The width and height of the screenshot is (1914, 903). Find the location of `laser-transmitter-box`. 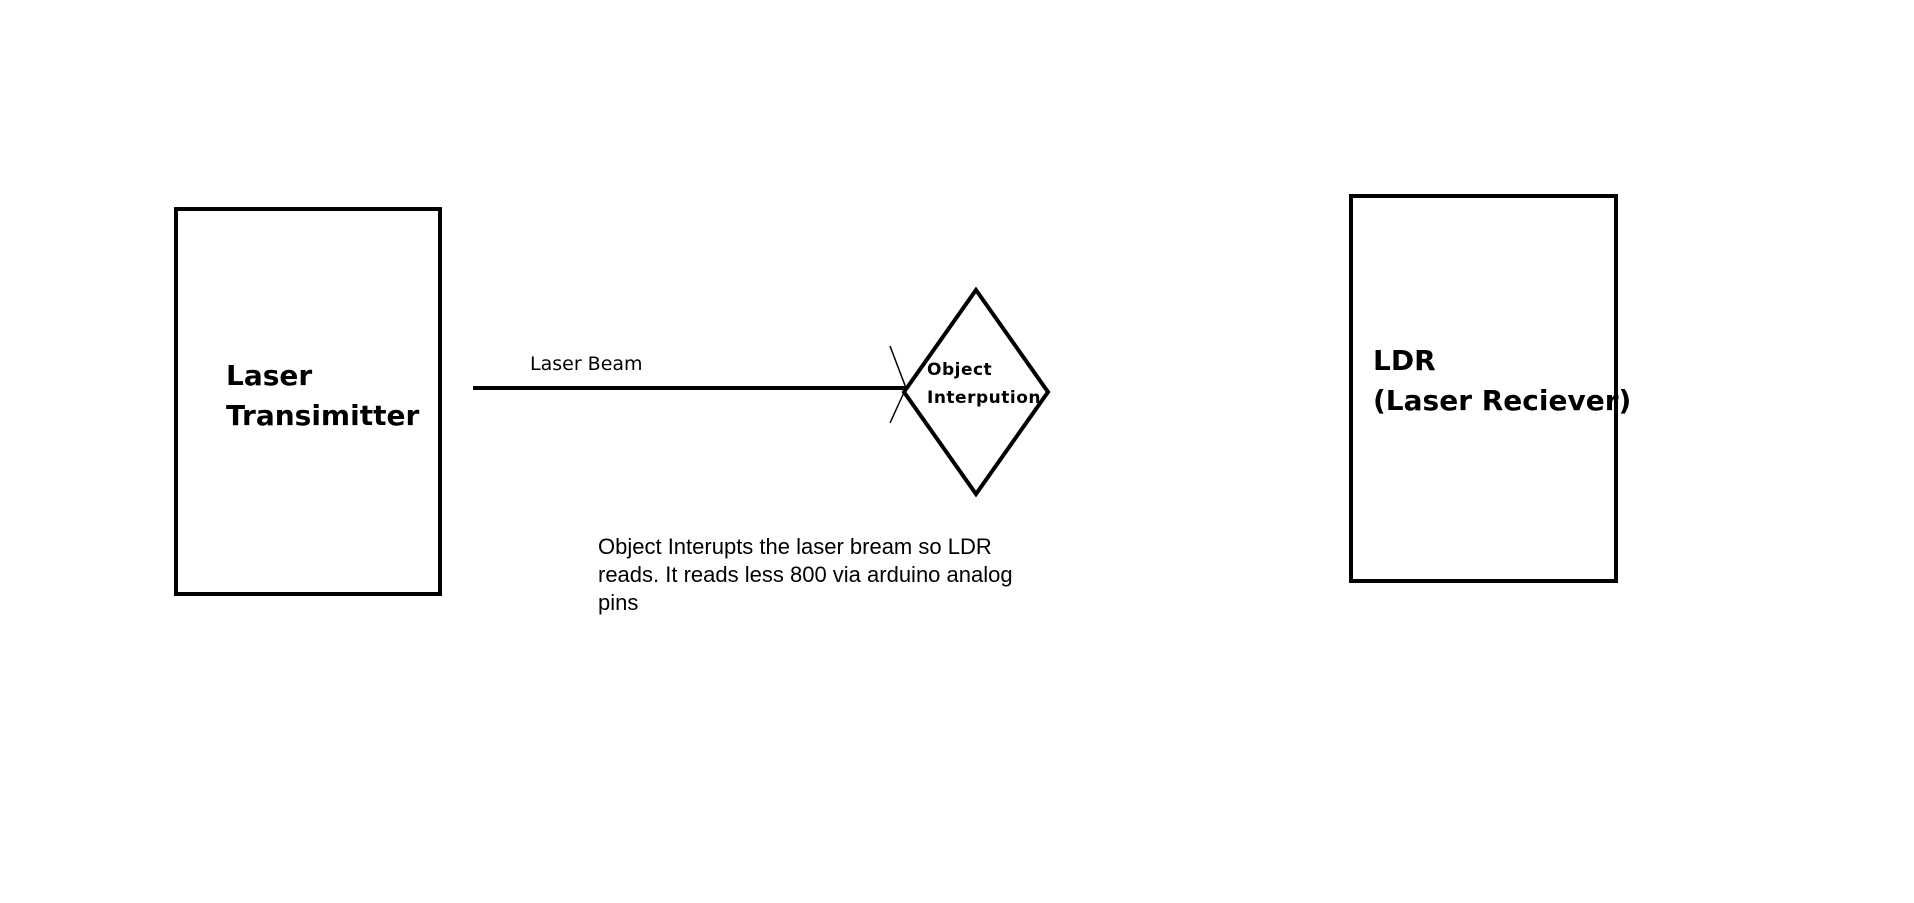

laser-transmitter-box is located at coordinates (308, 401).